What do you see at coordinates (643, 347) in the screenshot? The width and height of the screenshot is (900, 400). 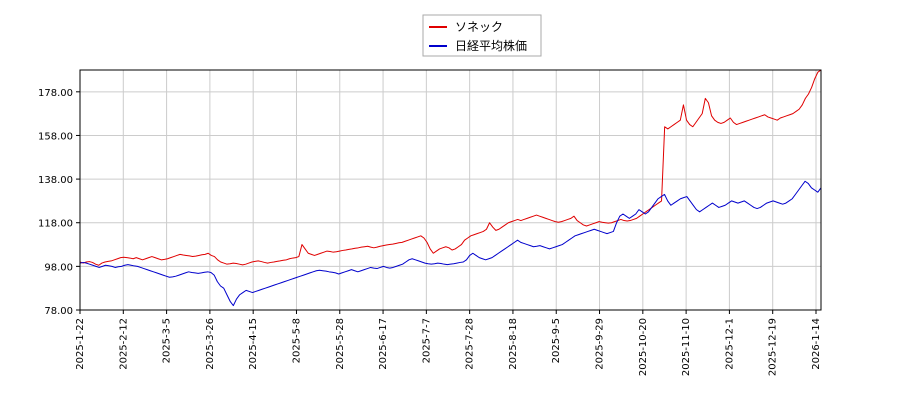 I see `x-tick-label: 2025-10-20` at bounding box center [643, 347].